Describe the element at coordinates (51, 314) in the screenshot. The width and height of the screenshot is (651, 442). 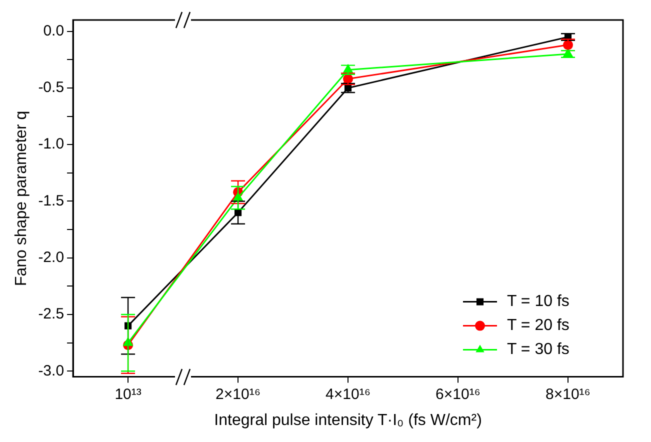
I see `y-tick-label: -2.5` at that location.